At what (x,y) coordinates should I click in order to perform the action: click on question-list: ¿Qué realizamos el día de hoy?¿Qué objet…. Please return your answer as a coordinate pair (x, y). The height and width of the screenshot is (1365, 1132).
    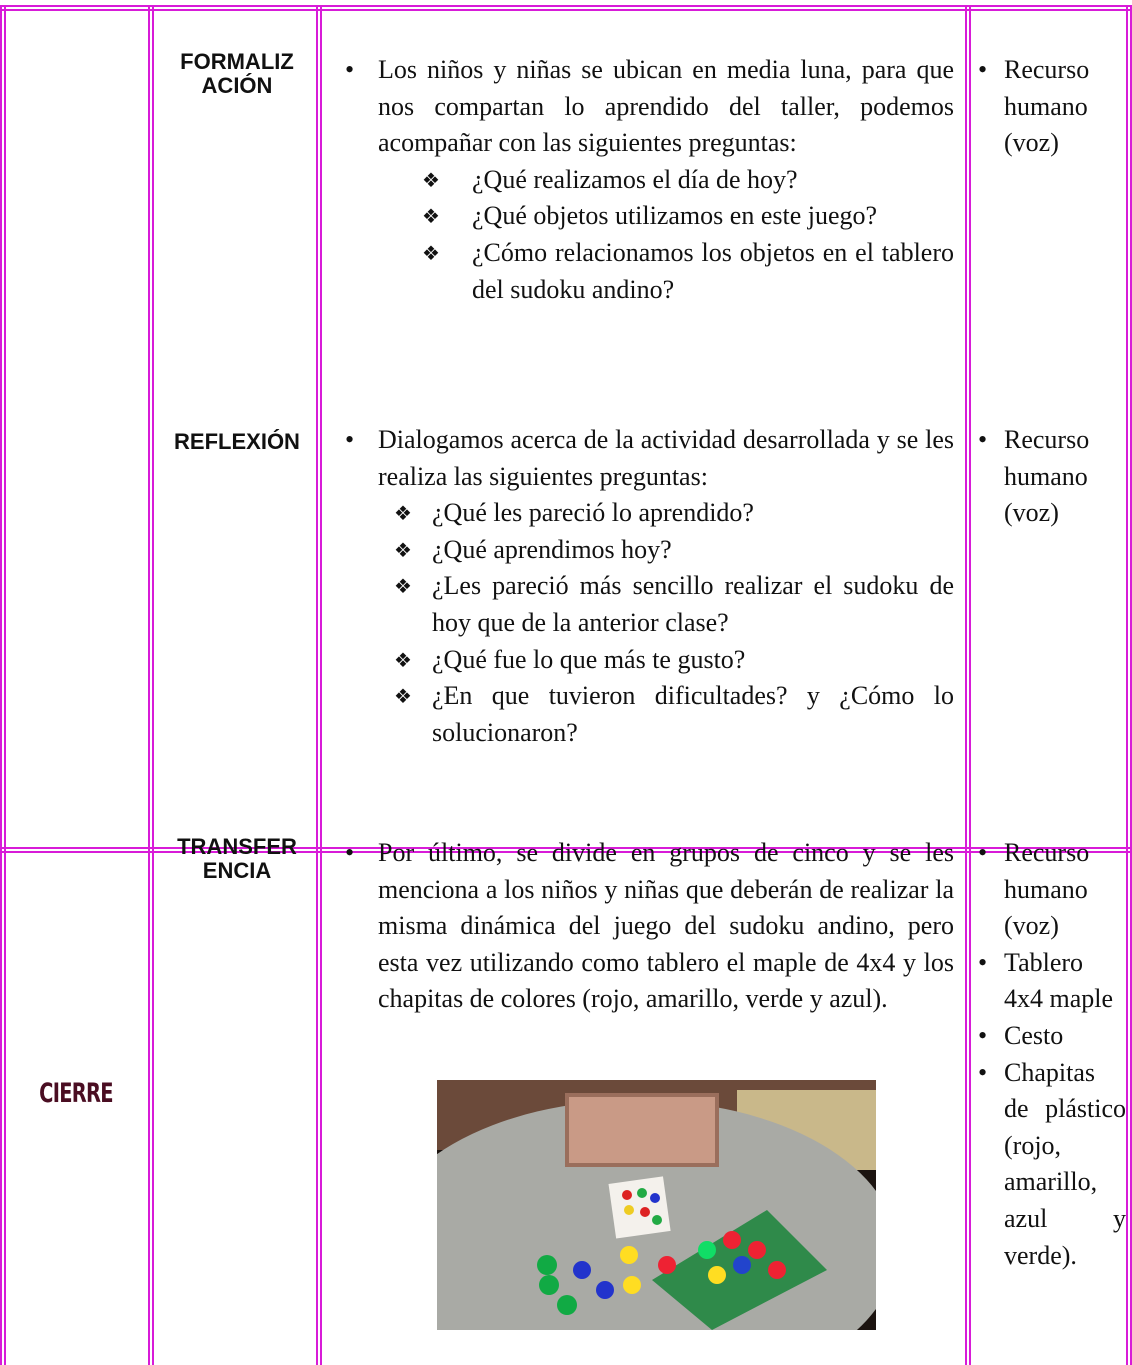
    Looking at the image, I should click on (688, 235).